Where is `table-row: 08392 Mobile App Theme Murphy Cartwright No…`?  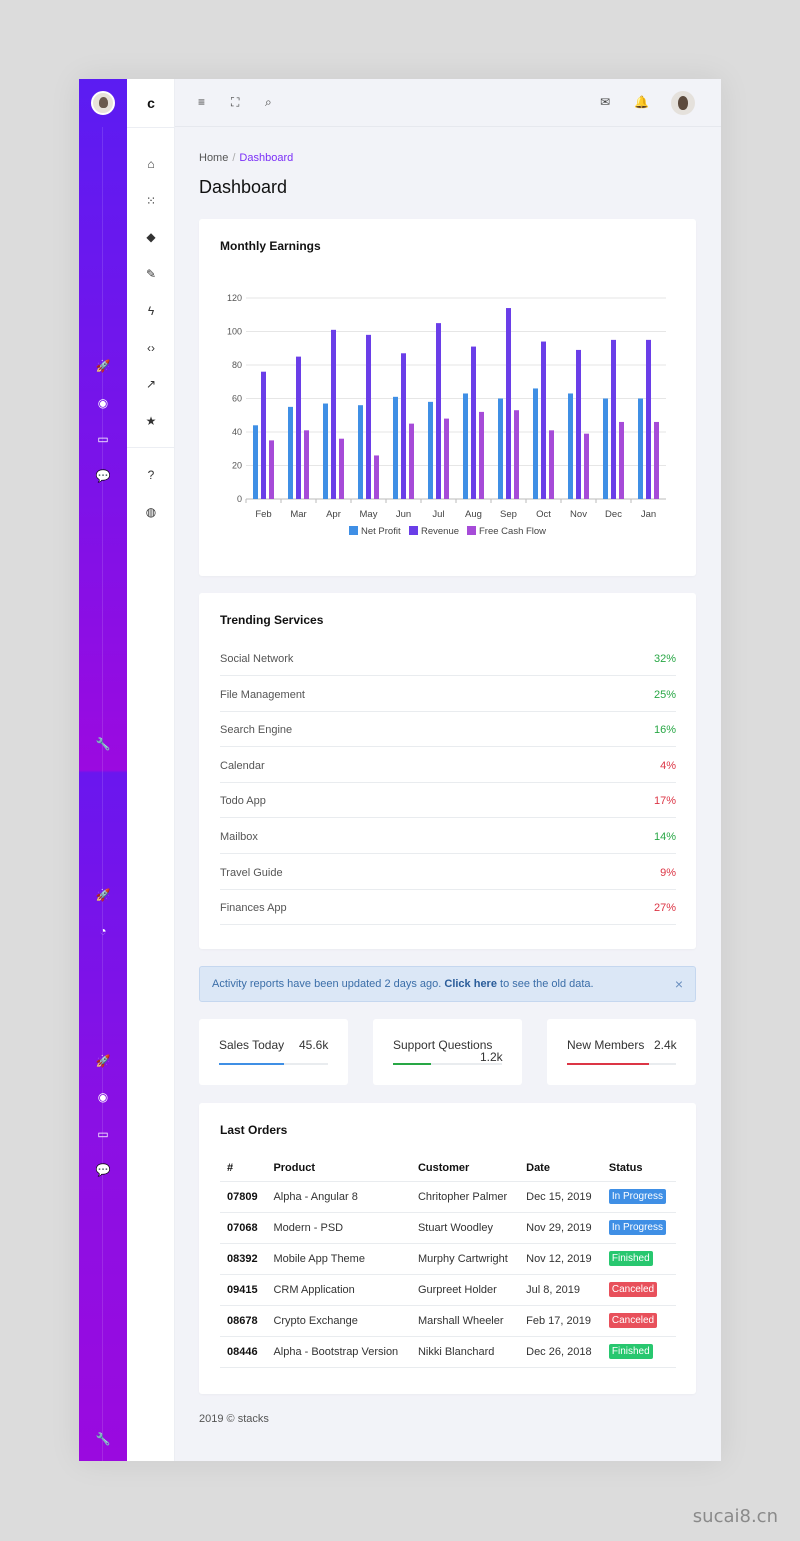 table-row: 08392 Mobile App Theme Murphy Cartwright No… is located at coordinates (448, 1259).